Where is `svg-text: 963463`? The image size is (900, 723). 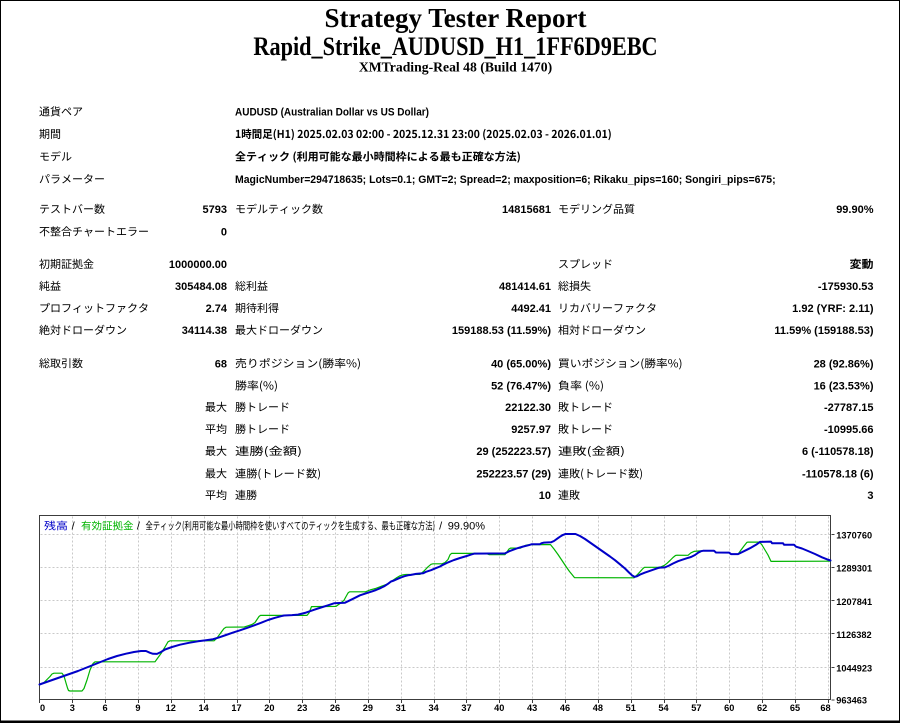 svg-text: 963463 is located at coordinates (851, 701).